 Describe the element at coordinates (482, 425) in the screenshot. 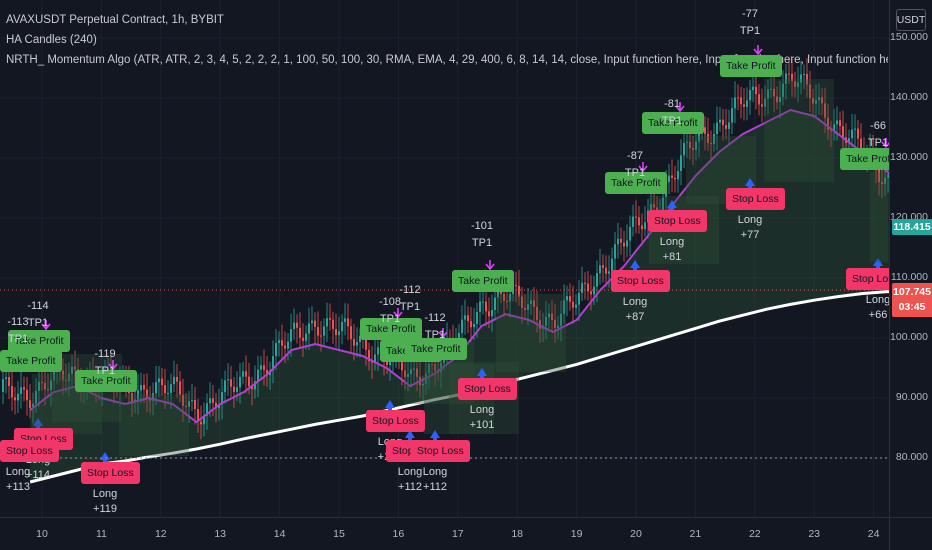

I see `long-number-label: +101` at that location.